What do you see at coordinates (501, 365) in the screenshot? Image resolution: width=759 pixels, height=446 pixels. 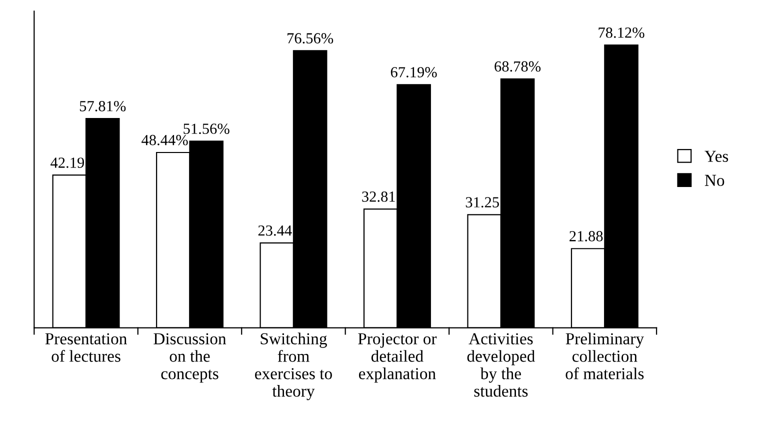 I see `x-tick-label: Activities developed by the students` at bounding box center [501, 365].